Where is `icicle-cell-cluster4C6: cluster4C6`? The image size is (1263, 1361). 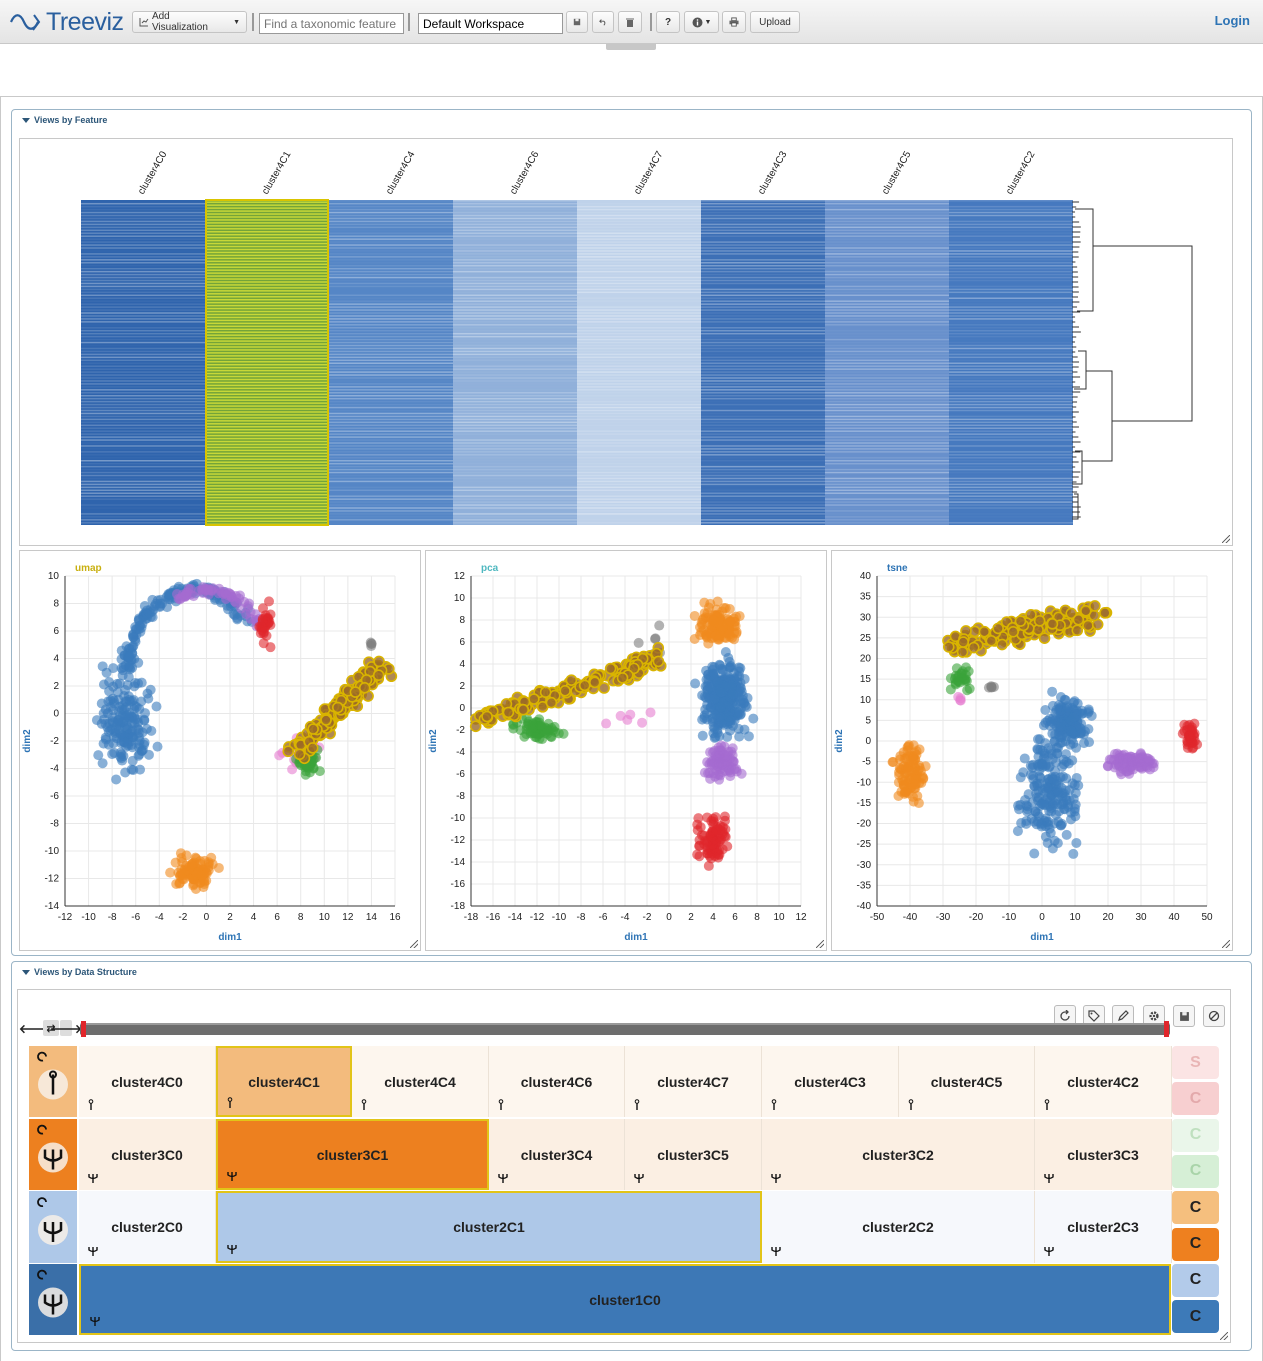 icicle-cell-cluster4C6: cluster4C6 is located at coordinates (557, 1081).